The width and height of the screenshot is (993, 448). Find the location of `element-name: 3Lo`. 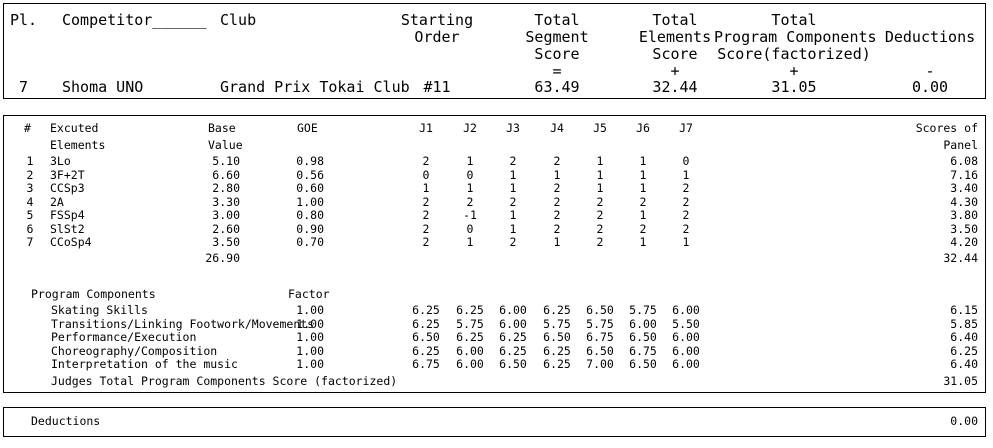

element-name: 3Lo is located at coordinates (60, 161).